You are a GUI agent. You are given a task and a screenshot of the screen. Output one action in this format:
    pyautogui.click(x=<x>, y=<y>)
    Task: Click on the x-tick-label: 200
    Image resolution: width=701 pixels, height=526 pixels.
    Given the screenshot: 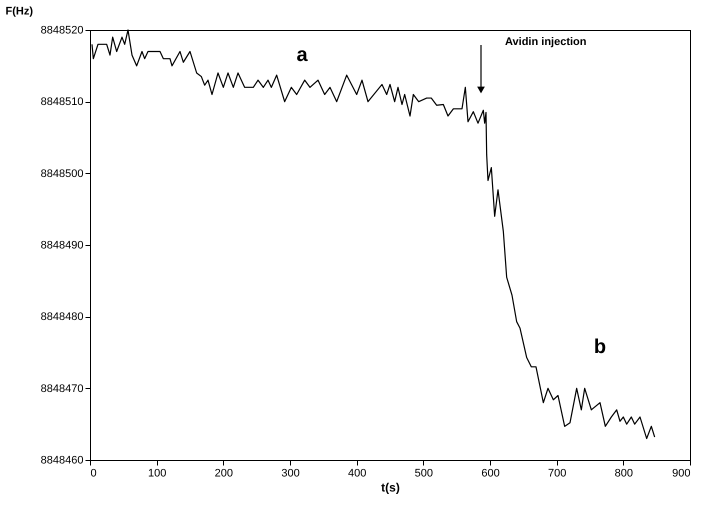 What is the action you would take?
    pyautogui.click(x=224, y=474)
    